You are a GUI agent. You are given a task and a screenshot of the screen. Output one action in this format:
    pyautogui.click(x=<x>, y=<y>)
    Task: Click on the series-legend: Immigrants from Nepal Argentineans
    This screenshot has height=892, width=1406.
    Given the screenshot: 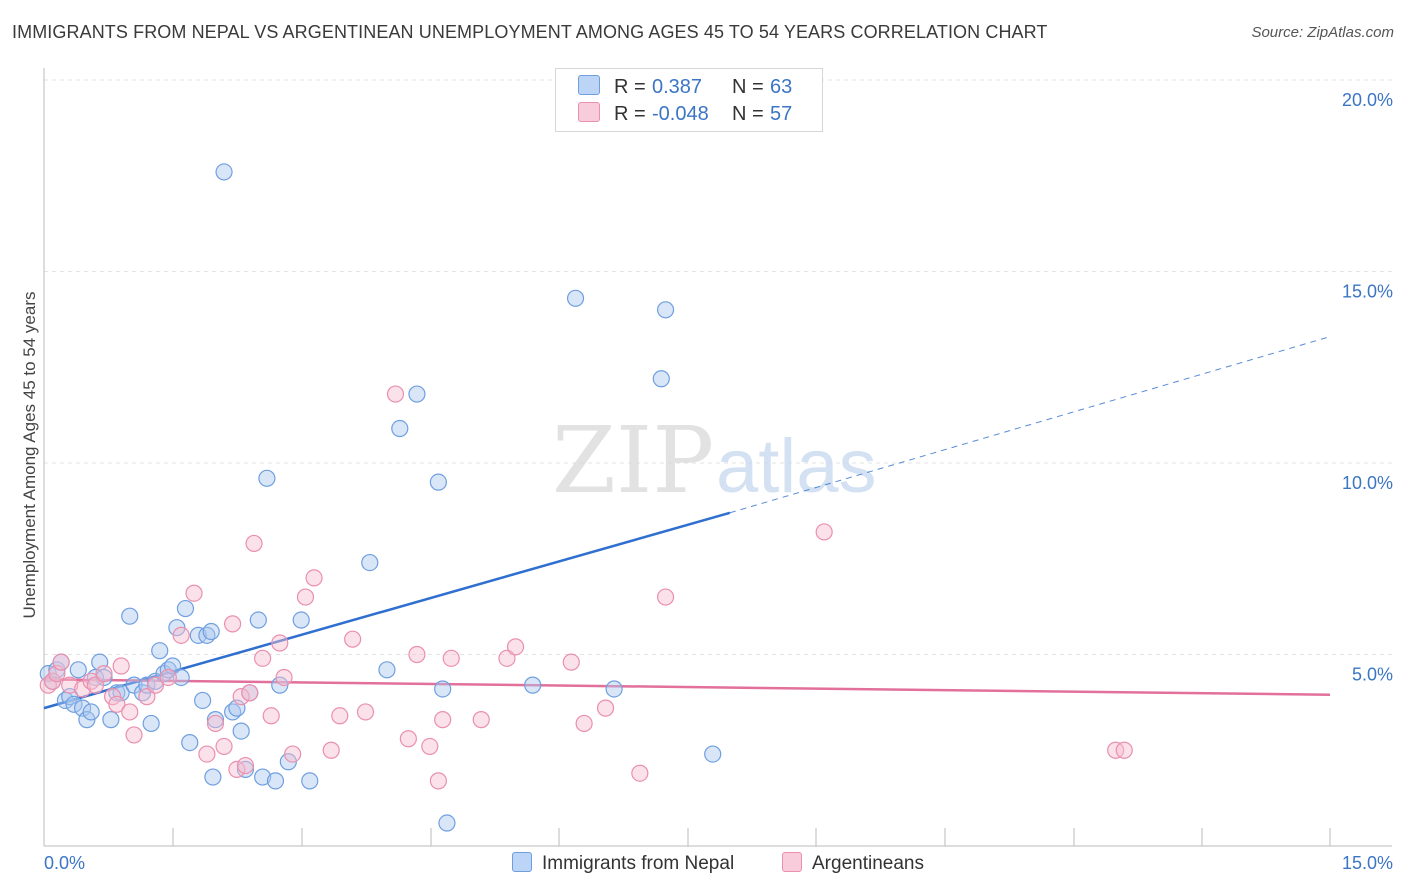 What is the action you would take?
    pyautogui.click(x=703, y=864)
    